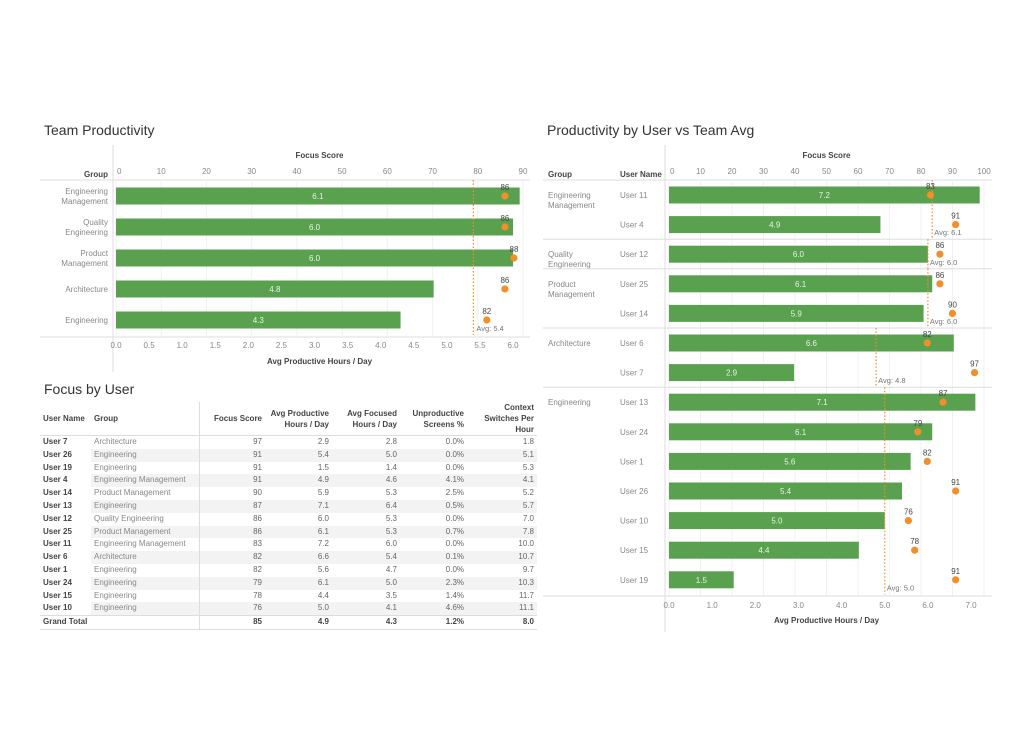 The image size is (1024, 749). Describe the element at coordinates (955, 571) in the screenshot. I see `focus-score-label: 91` at that location.